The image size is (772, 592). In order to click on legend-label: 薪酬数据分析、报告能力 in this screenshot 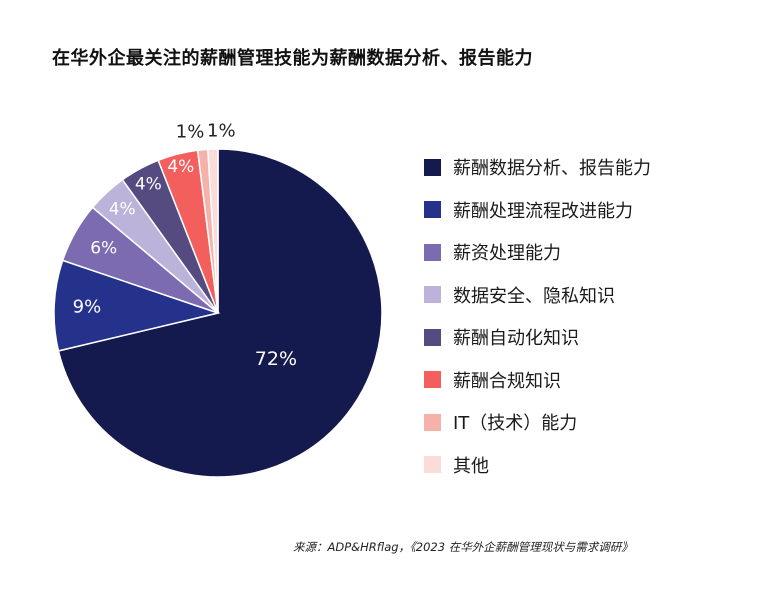, I will do `click(552, 169)`.